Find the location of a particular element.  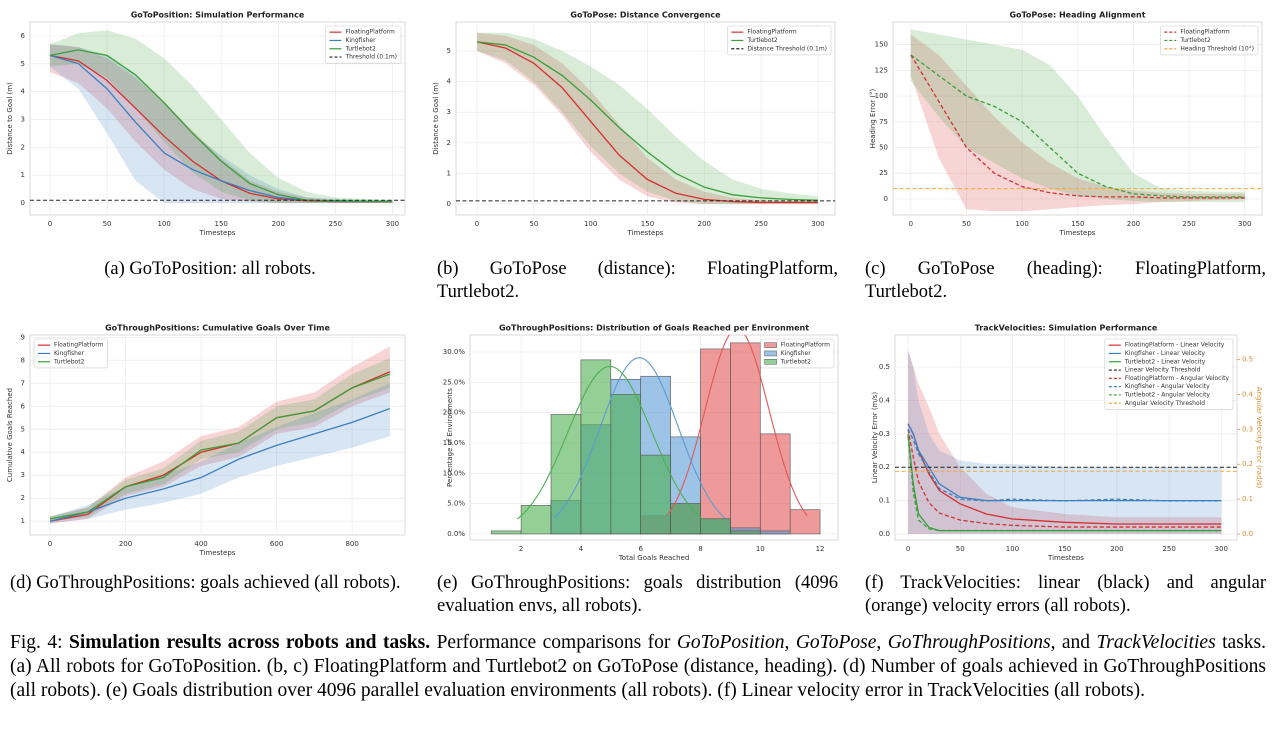

y2-axis-label: Angular Velocity Error (rad/s) is located at coordinates (1259, 438).